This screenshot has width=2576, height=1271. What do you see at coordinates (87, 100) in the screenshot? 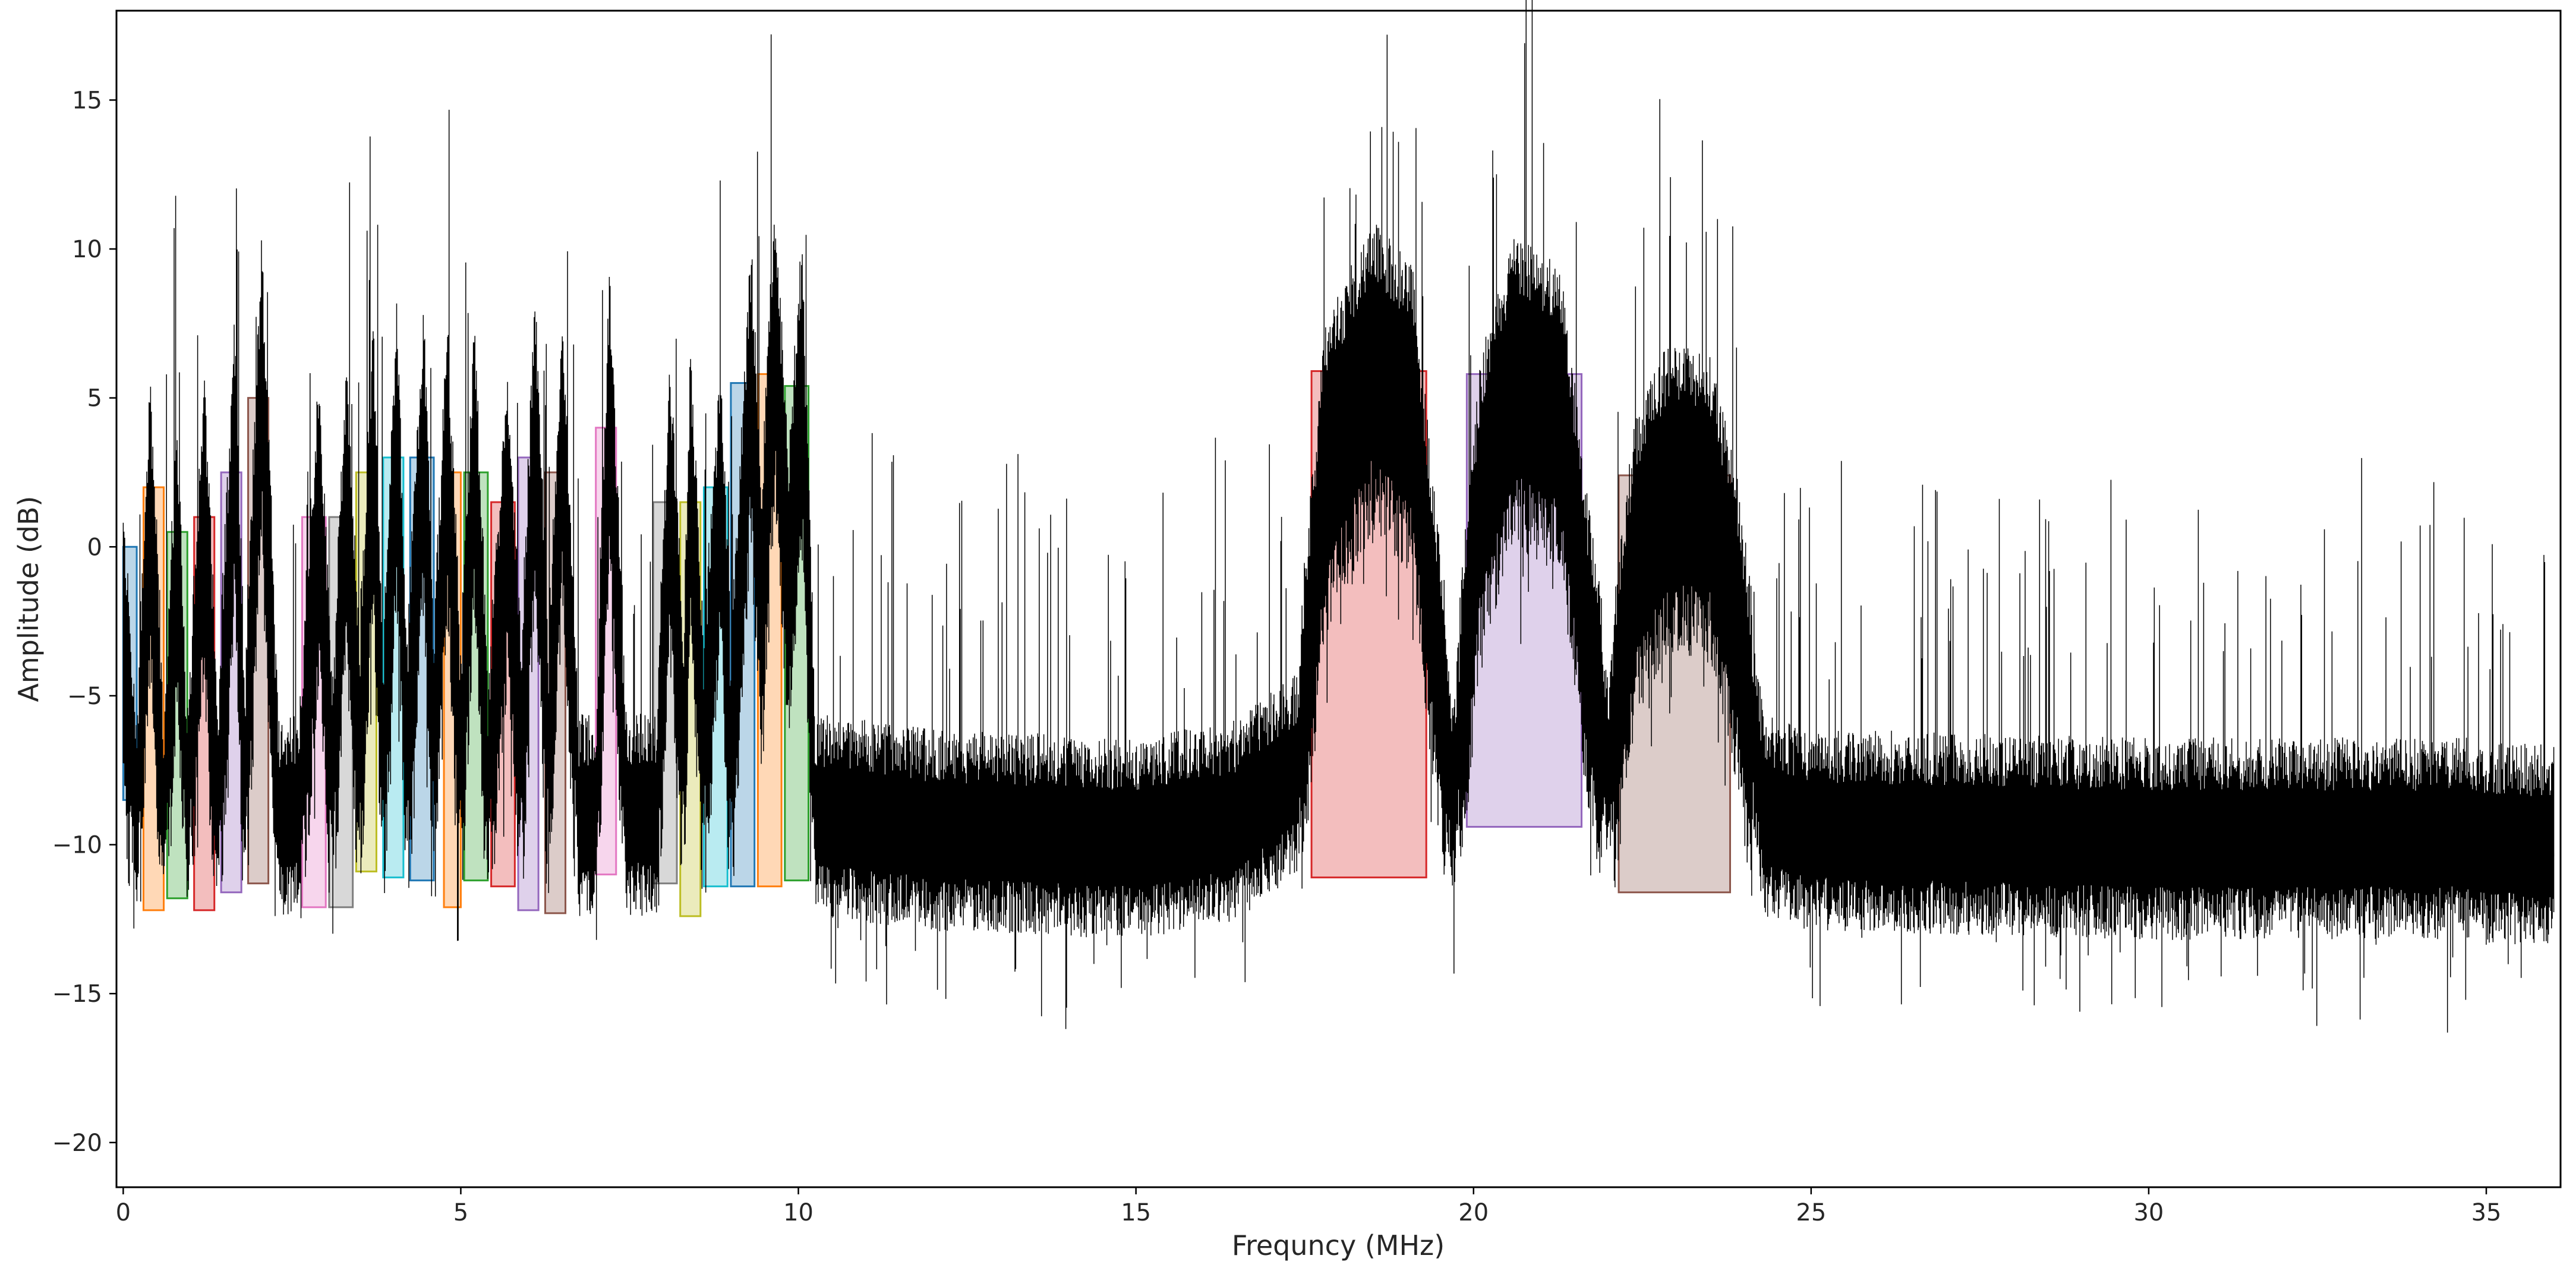
I see `y-tick-label: 15` at bounding box center [87, 100].